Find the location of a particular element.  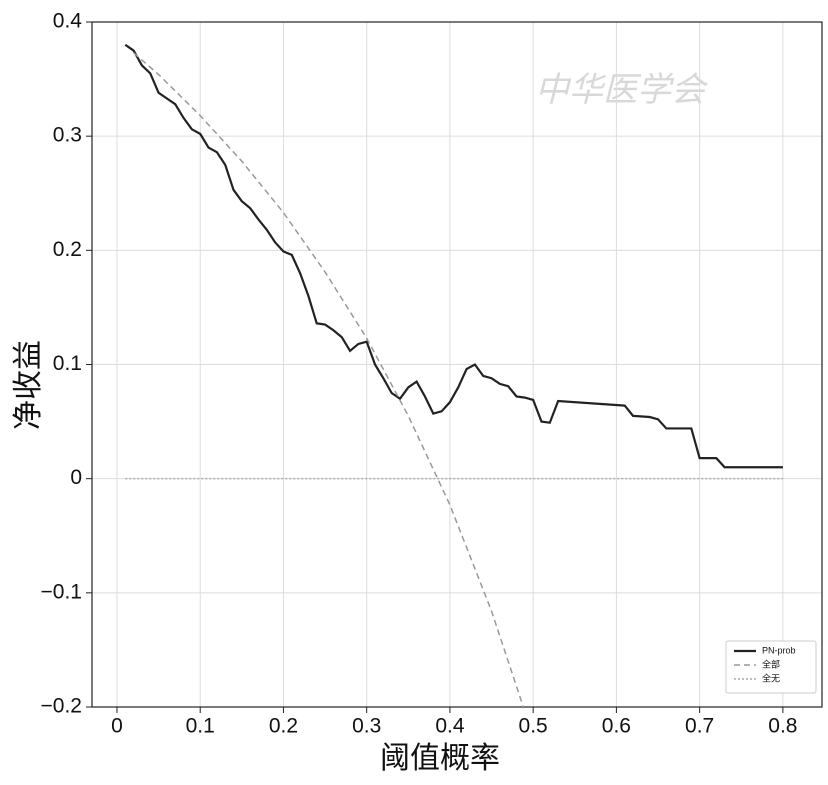

x-axis-label: 阈值概率 is located at coordinates (440, 758).